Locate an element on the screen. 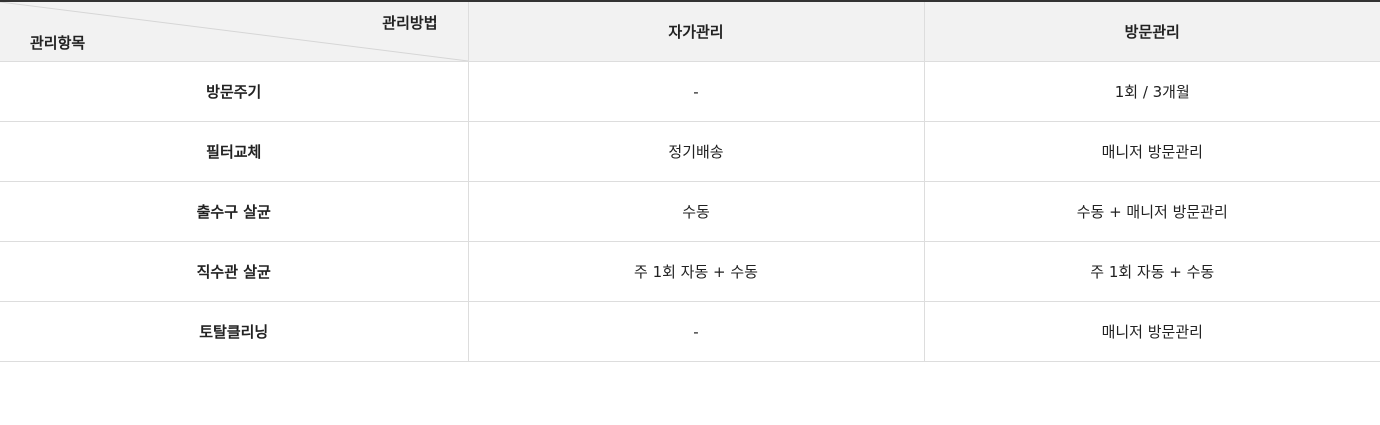 The image size is (1380, 425). self-care-column-header: 자가관리 is located at coordinates (695, 31).